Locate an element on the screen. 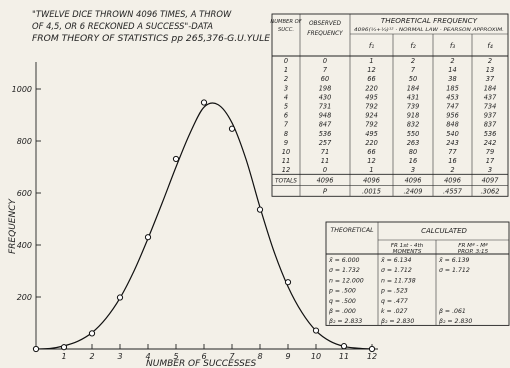  table-cell: 37 is located at coordinates (490, 79).